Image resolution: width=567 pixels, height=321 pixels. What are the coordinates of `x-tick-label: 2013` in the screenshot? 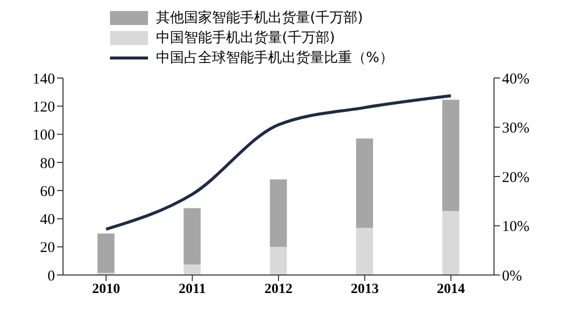 It's located at (364, 289).